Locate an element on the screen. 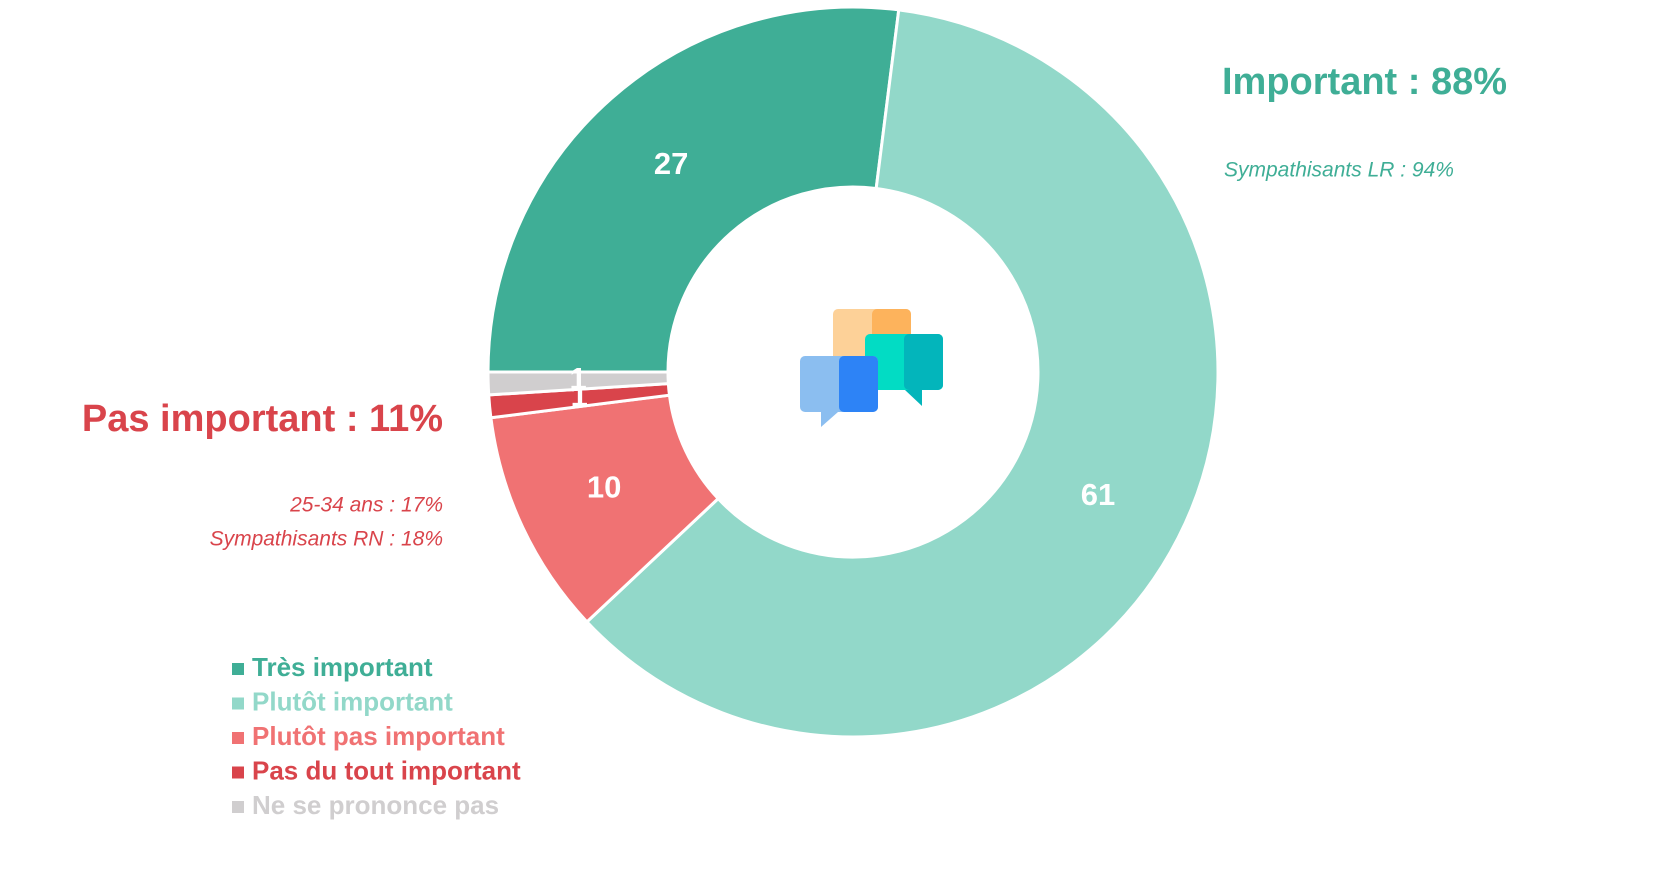 The image size is (1657, 869). annotation: 25-34 ans : 17% is located at coordinates (366, 505).